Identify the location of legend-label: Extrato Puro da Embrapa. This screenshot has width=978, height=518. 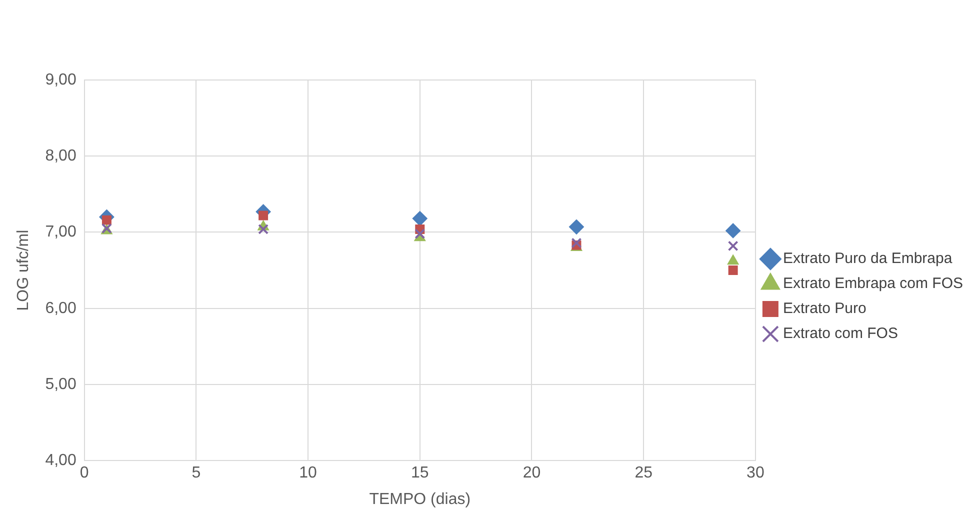
(867, 259).